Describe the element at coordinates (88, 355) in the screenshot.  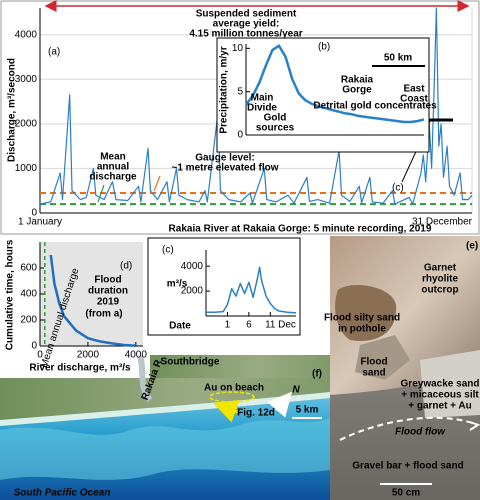
I see `x-tick-label: 2000` at that location.